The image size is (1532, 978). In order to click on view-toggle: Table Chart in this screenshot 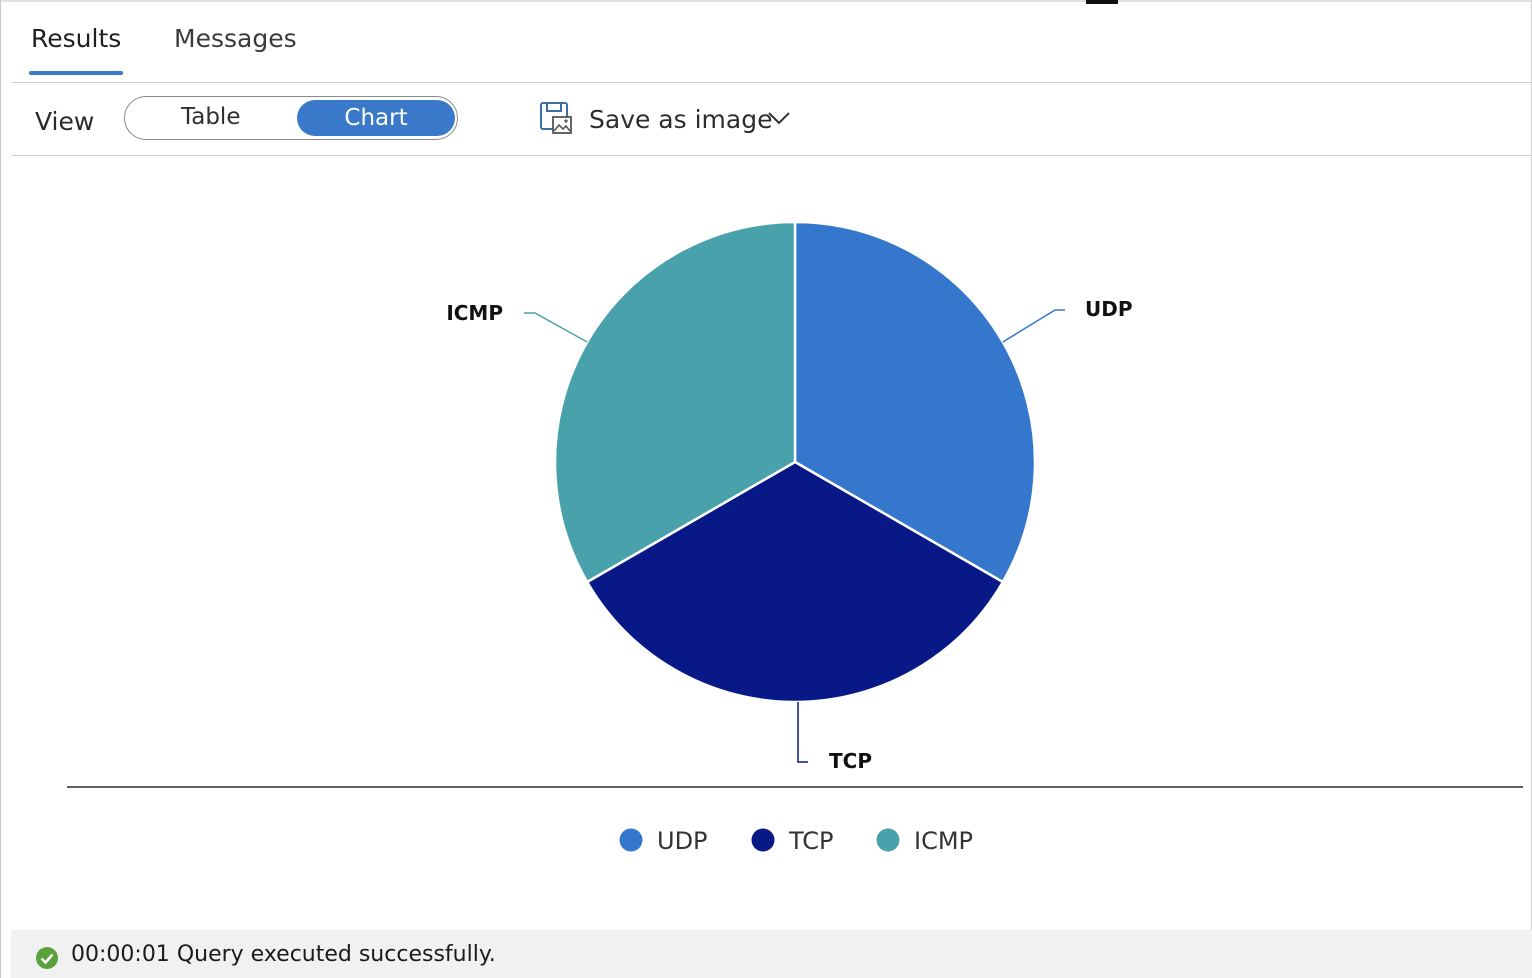, I will do `click(291, 118)`.